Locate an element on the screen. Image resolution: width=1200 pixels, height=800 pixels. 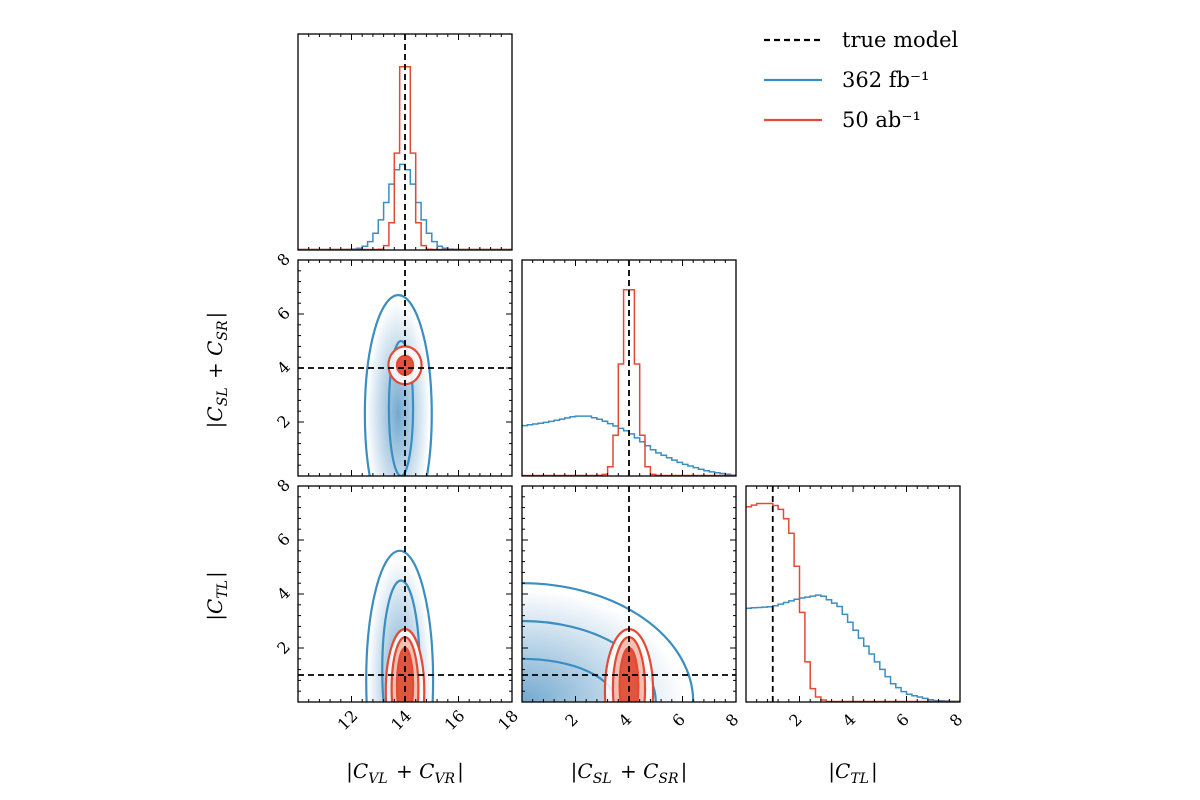
x-axis-label: |CSL + CSR | is located at coordinates (629, 773).